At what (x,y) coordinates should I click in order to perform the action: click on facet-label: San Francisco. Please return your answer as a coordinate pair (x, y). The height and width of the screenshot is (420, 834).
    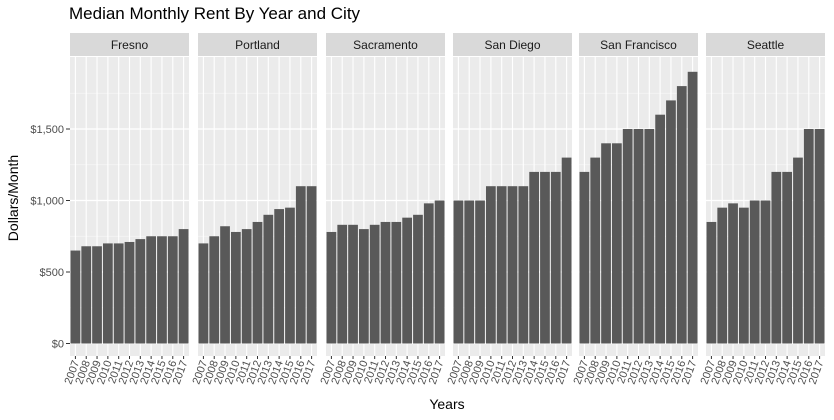
    Looking at the image, I should click on (638, 45).